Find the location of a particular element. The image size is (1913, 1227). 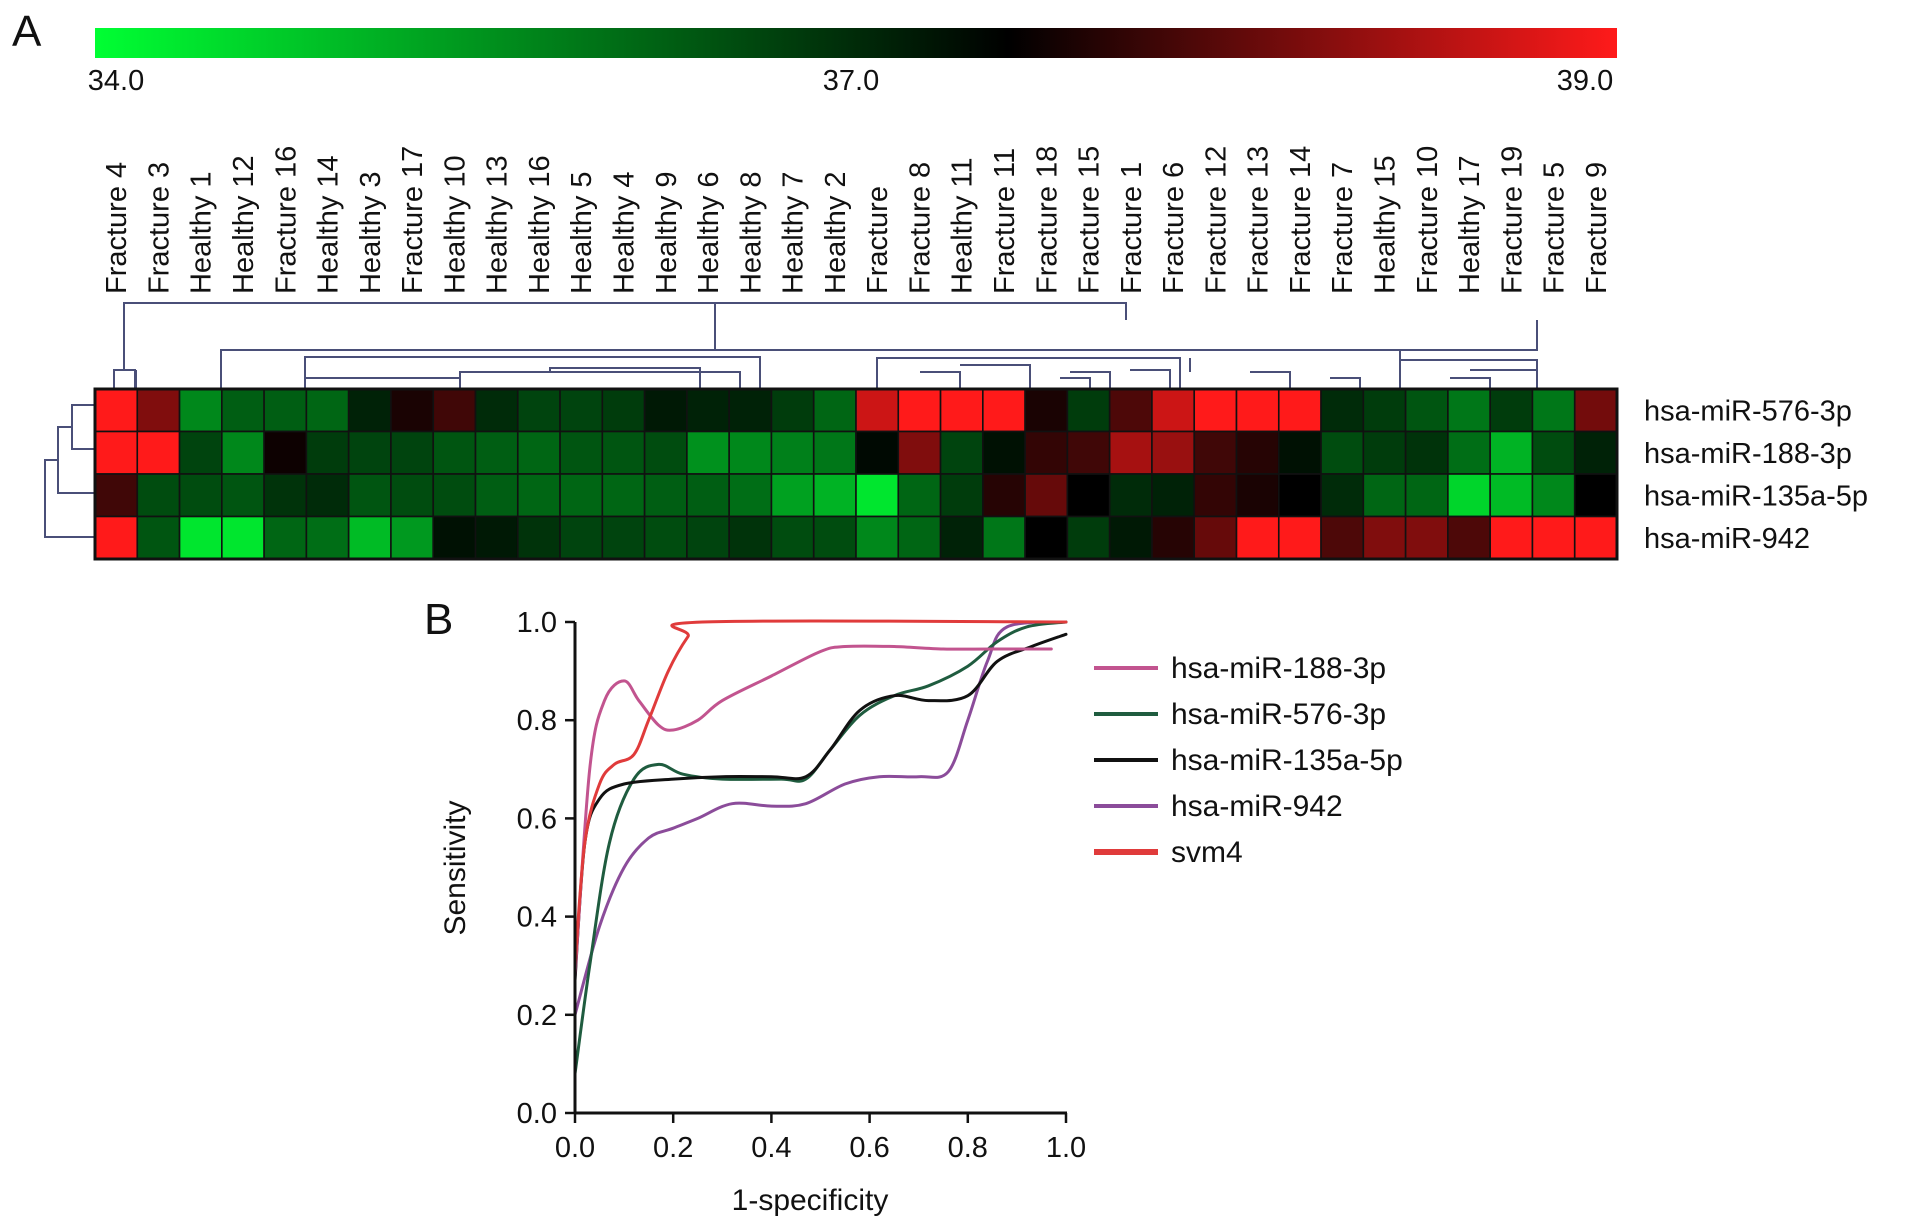

colorbar-gradient is located at coordinates (856, 43).